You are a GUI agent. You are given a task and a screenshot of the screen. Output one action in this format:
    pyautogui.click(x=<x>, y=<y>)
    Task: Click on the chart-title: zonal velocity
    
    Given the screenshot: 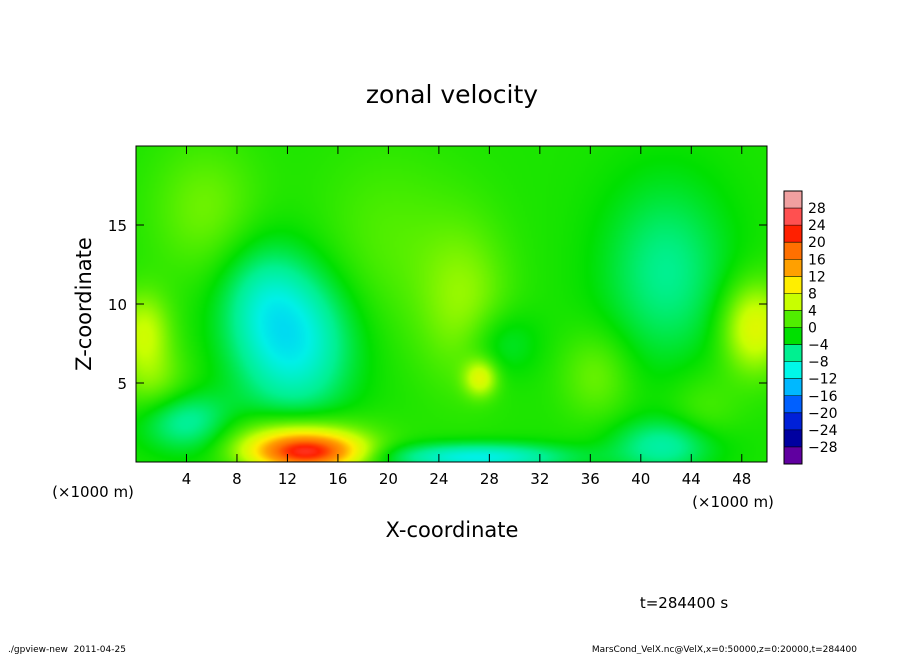 What is the action you would take?
    pyautogui.click(x=452, y=94)
    